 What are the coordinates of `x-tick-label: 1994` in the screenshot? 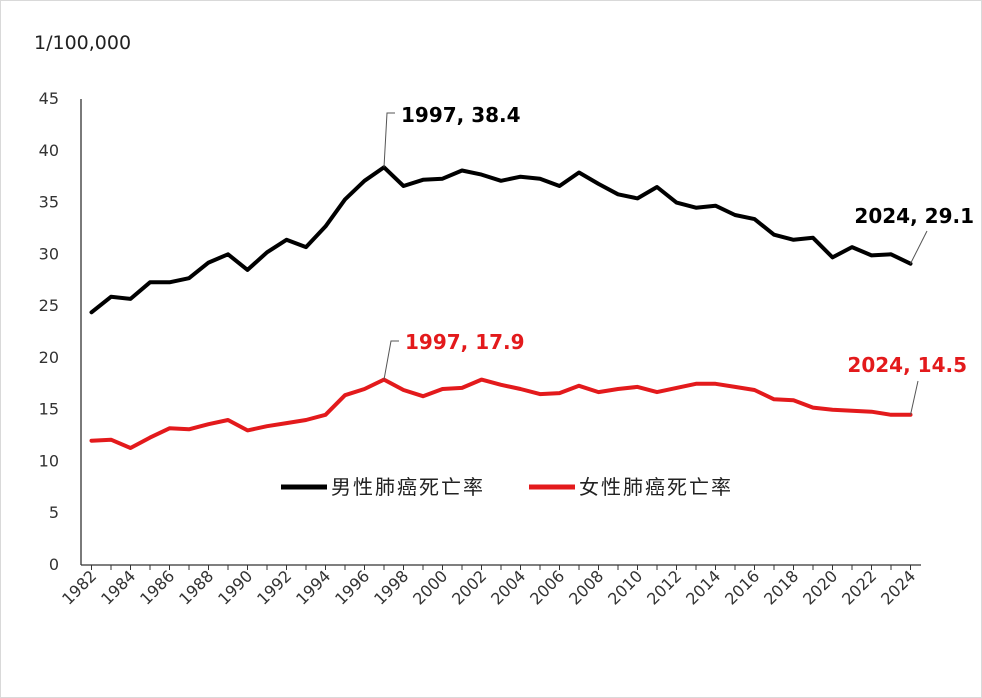 It's located at (313, 587).